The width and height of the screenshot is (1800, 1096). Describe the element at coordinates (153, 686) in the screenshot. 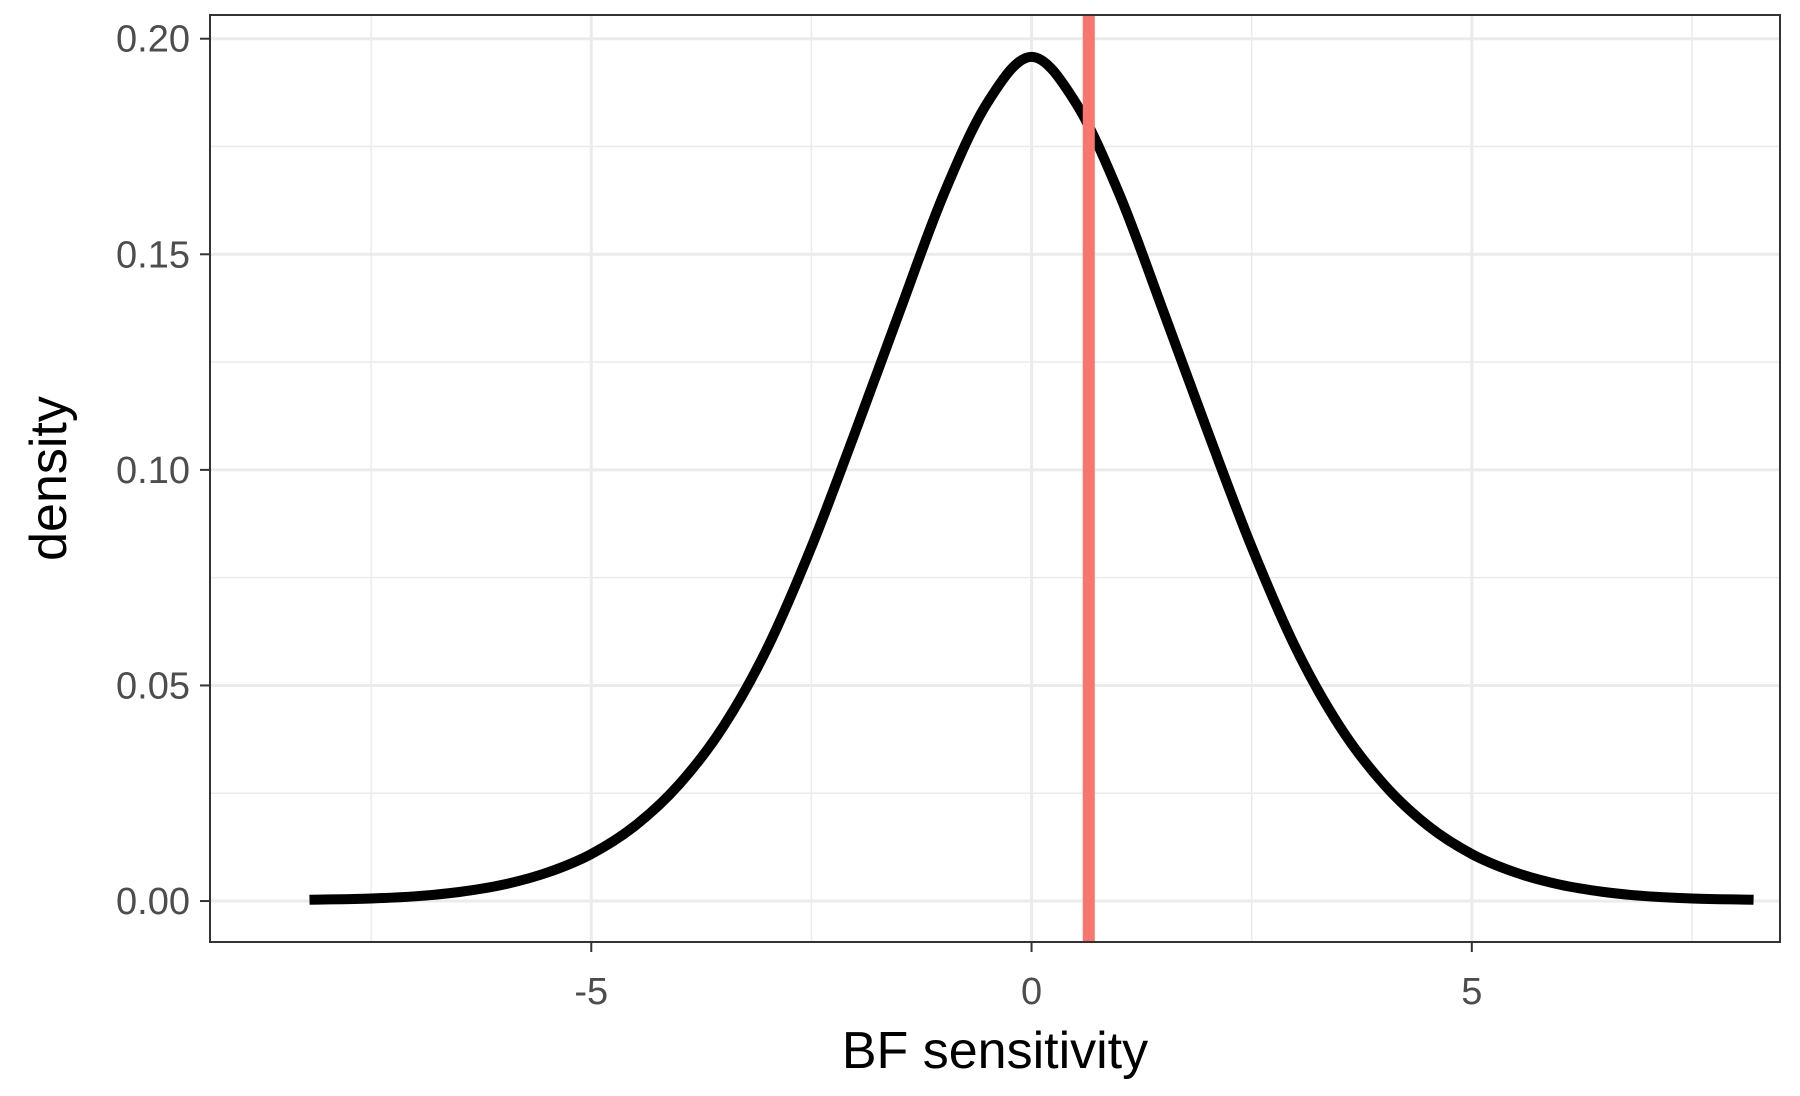

I see `y-tick-label: 0.05` at that location.